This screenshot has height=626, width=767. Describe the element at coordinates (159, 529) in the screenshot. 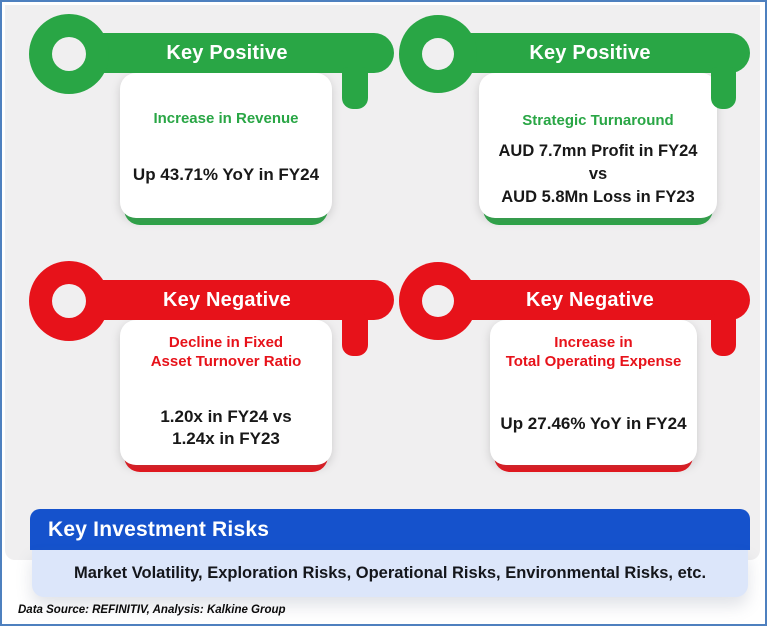

I see `risks-heading: Key Investment Risks` at that location.